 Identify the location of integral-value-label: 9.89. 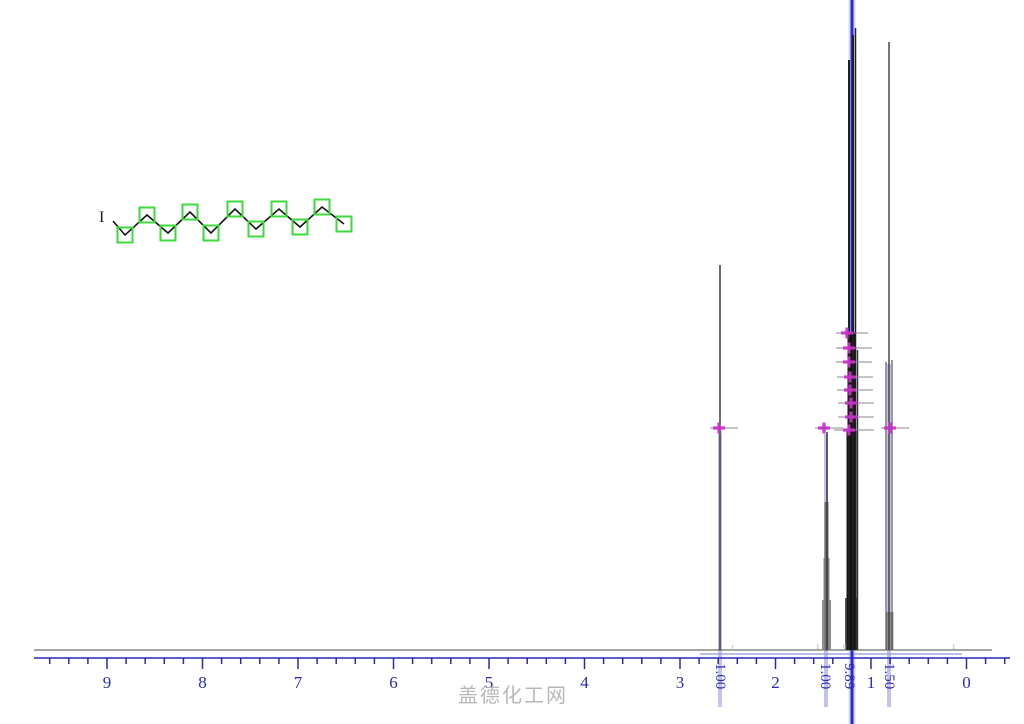
(849, 676).